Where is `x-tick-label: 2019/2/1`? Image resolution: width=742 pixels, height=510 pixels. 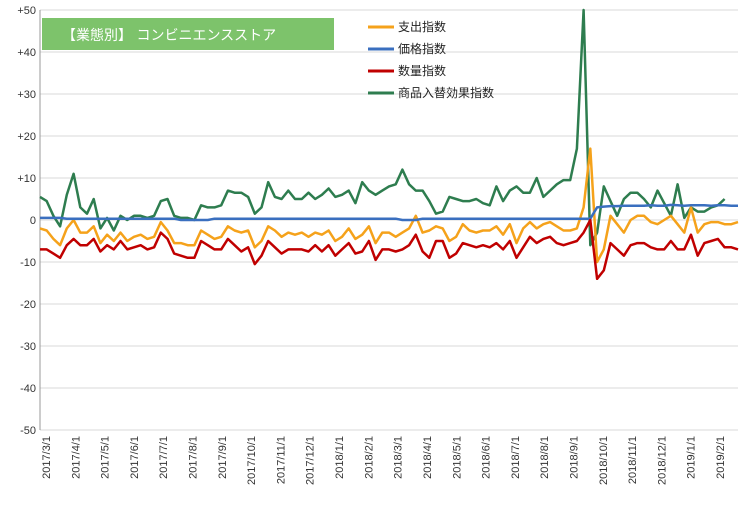
x-tick-label: 2019/2/1 is located at coordinates (721, 457).